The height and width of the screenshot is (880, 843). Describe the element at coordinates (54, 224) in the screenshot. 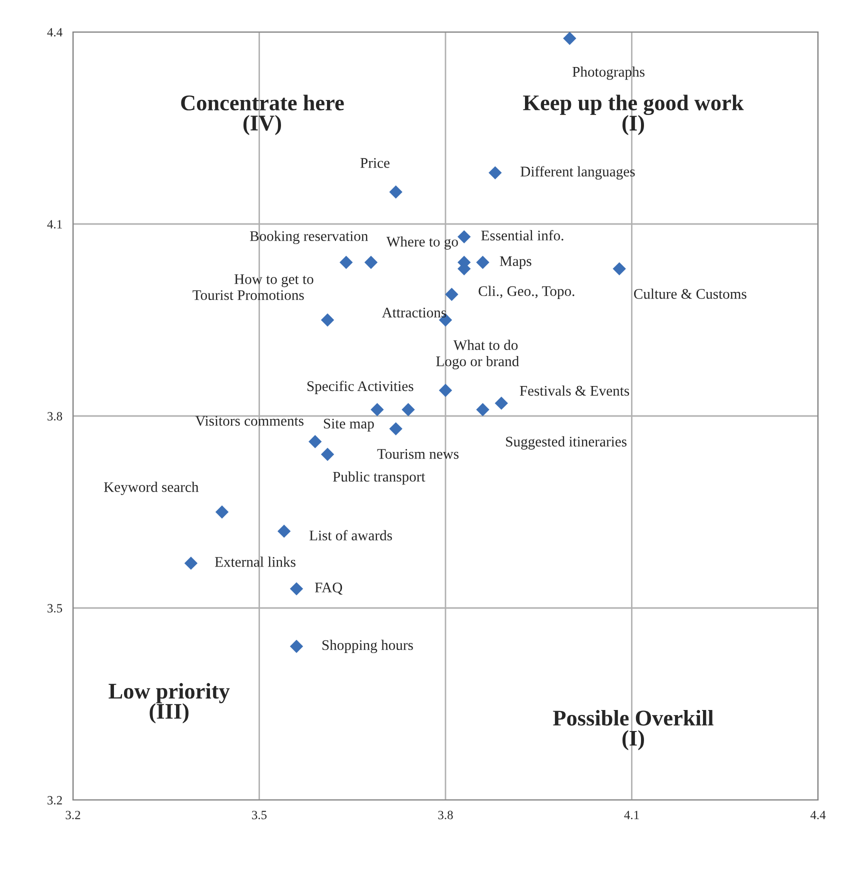

I see `y-tick-label: 4.1` at that location.